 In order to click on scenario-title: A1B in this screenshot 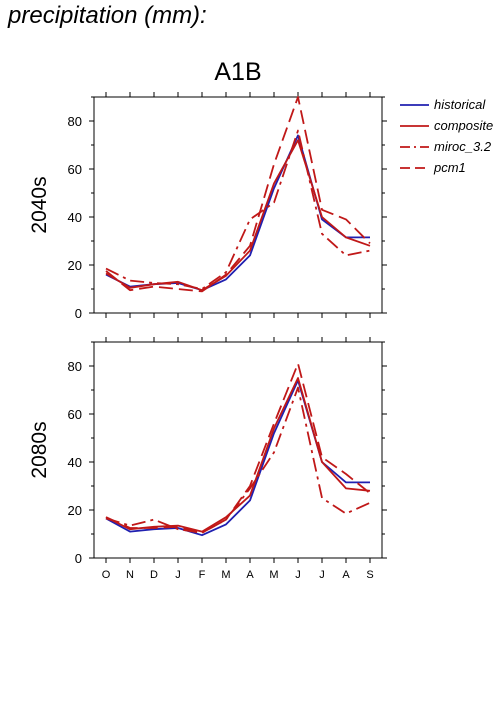, I will do `click(237, 72)`.